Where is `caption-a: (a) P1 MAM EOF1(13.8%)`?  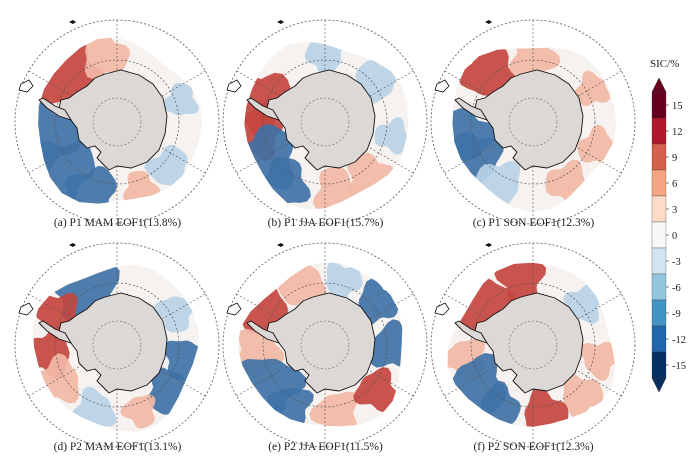 caption-a: (a) P1 MAM EOF1(13.8%) is located at coordinates (117, 223).